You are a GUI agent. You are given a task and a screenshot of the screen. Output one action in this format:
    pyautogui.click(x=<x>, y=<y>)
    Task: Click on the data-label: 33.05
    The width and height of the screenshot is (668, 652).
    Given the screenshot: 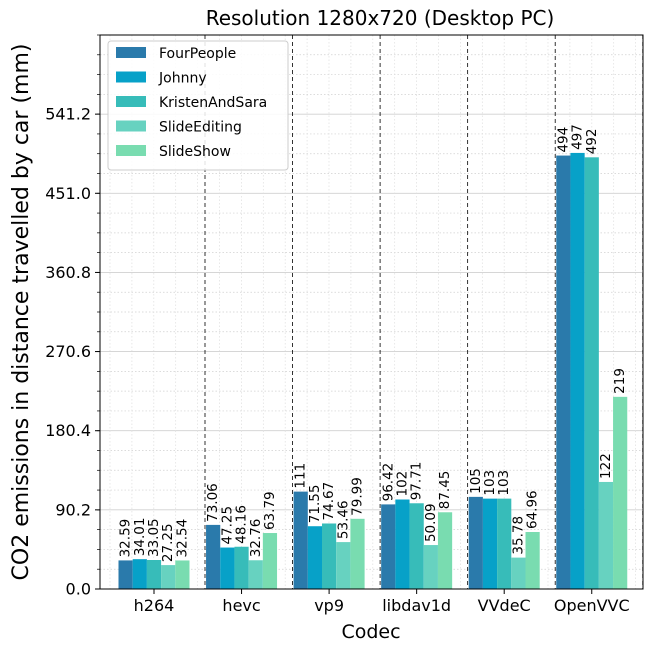 What is the action you would take?
    pyautogui.click(x=154, y=537)
    